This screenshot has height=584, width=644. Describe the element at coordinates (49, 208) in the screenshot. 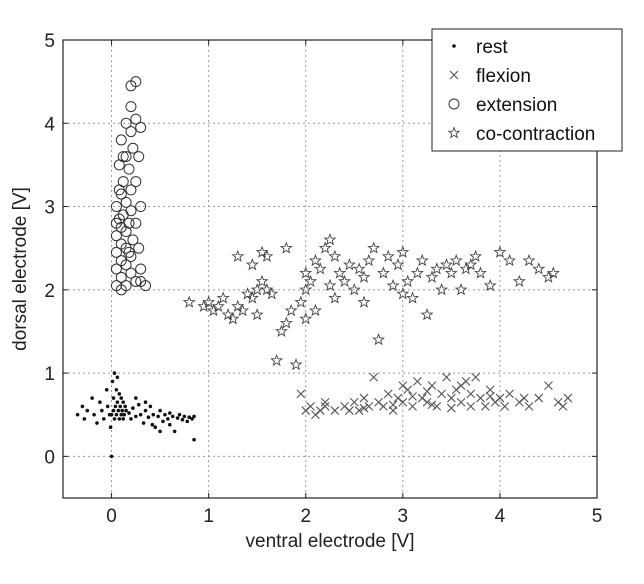

I see `y-tick-label: 3` at that location.